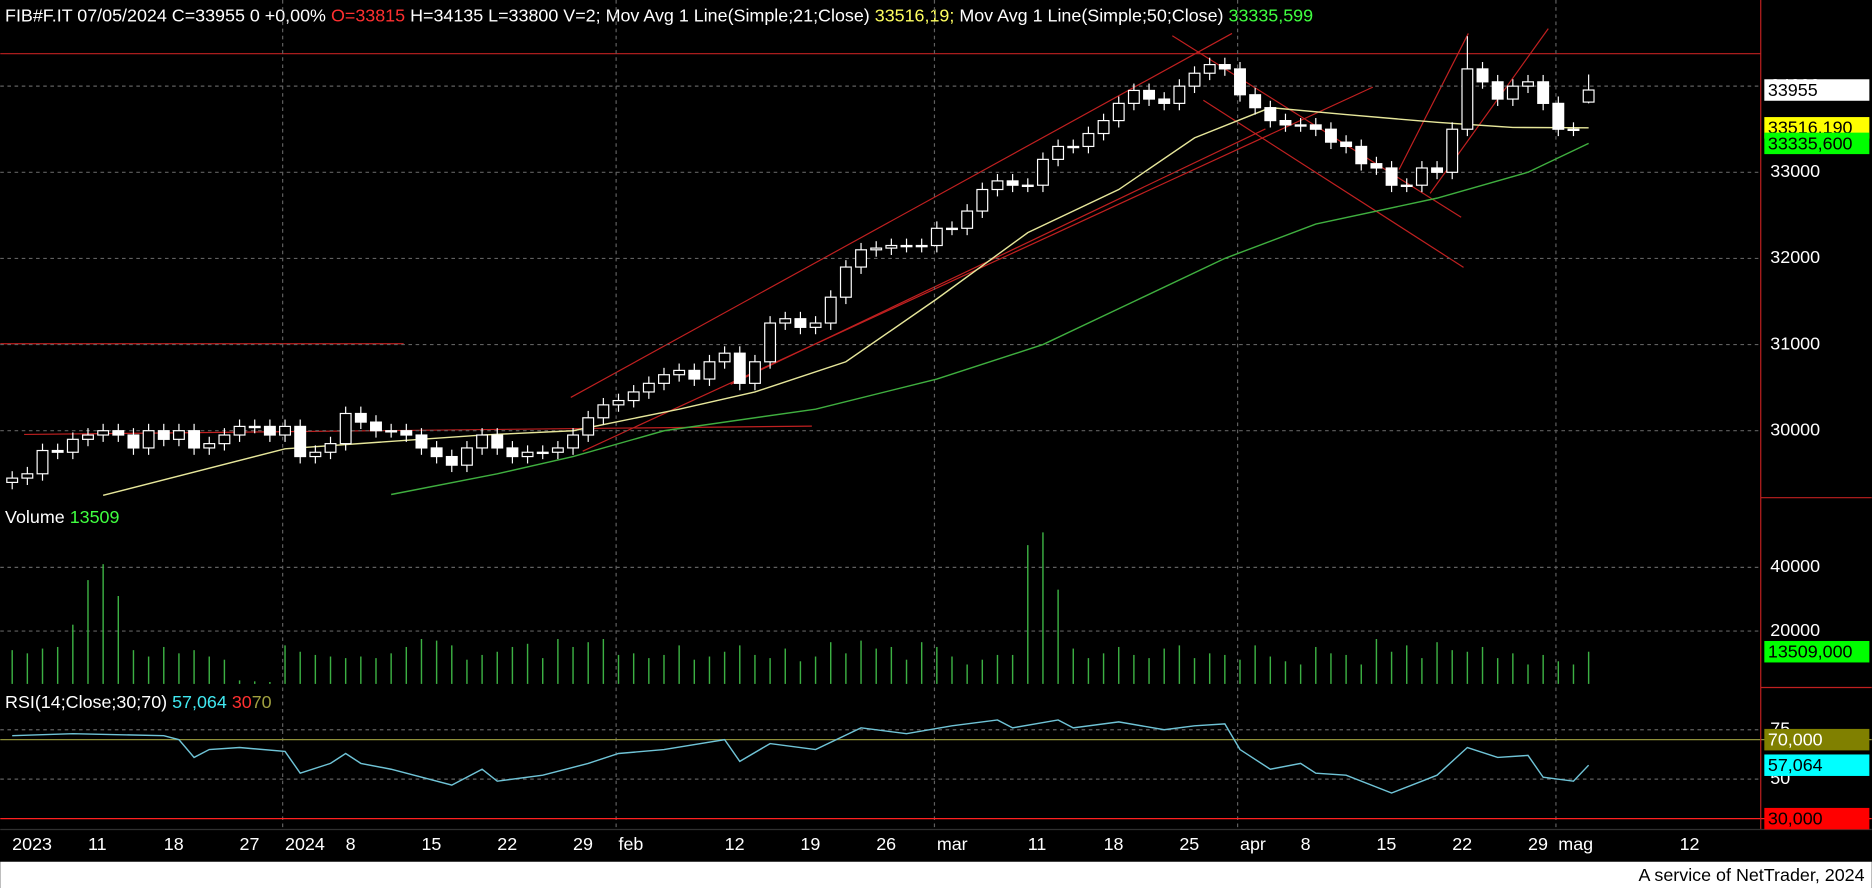 This screenshot has height=888, width=1872. What do you see at coordinates (431, 844) in the screenshot?
I see `x-tick-label: 15` at bounding box center [431, 844].